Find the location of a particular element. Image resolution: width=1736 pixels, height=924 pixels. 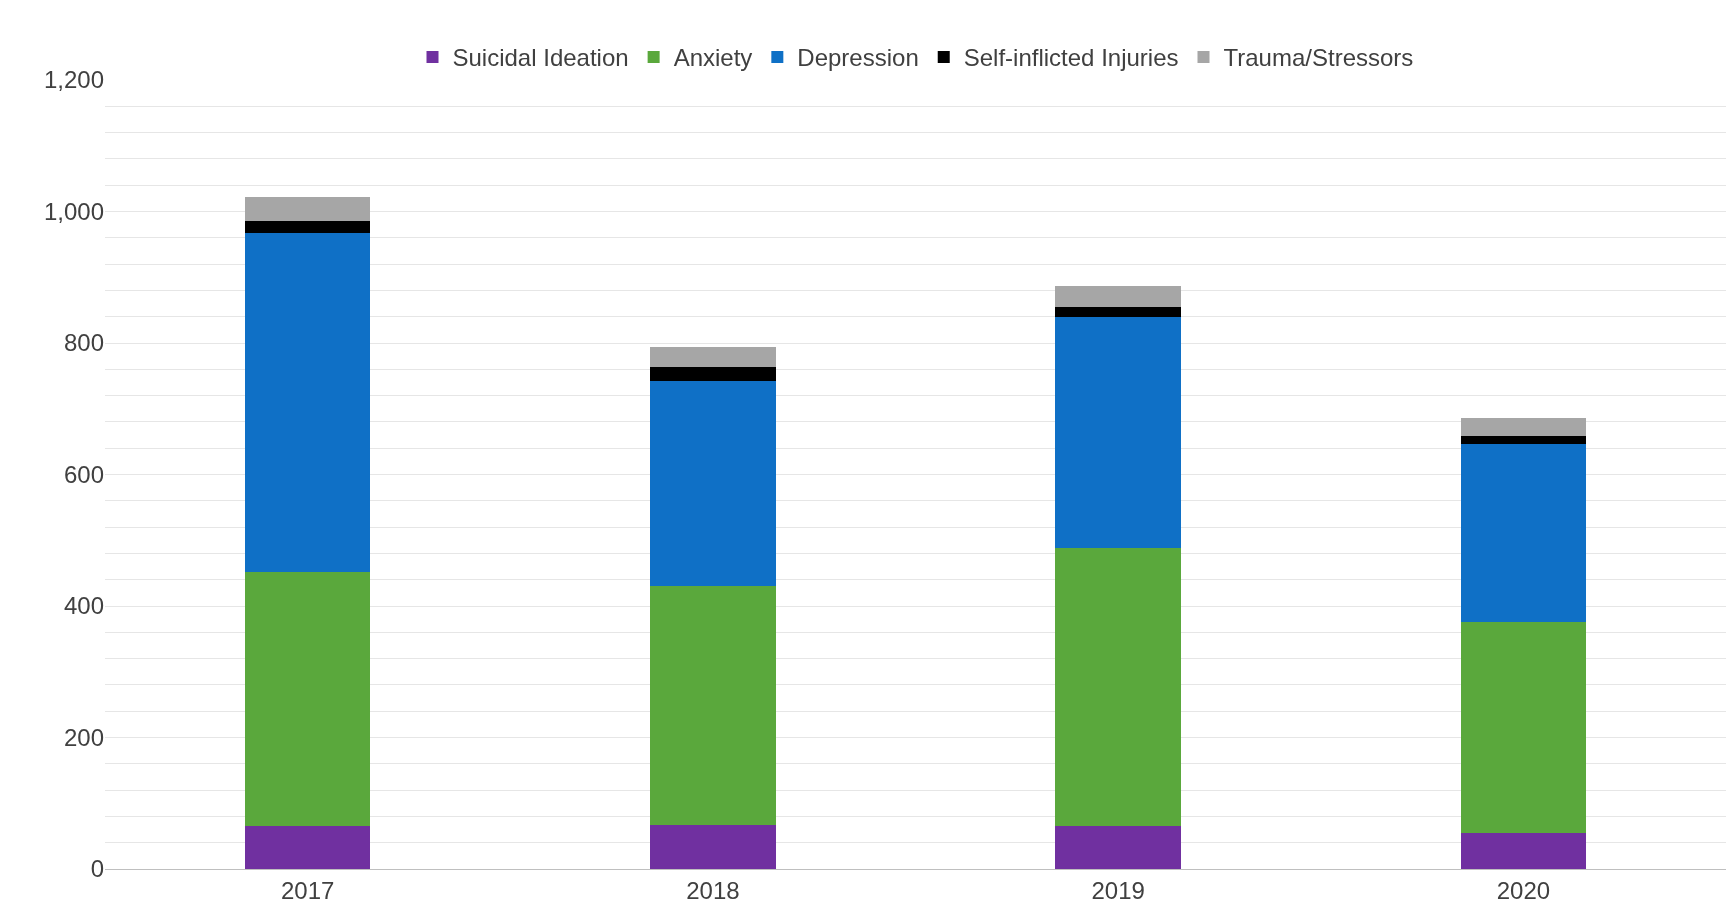

y-tick-label: 1,200 is located at coordinates (73, 80).